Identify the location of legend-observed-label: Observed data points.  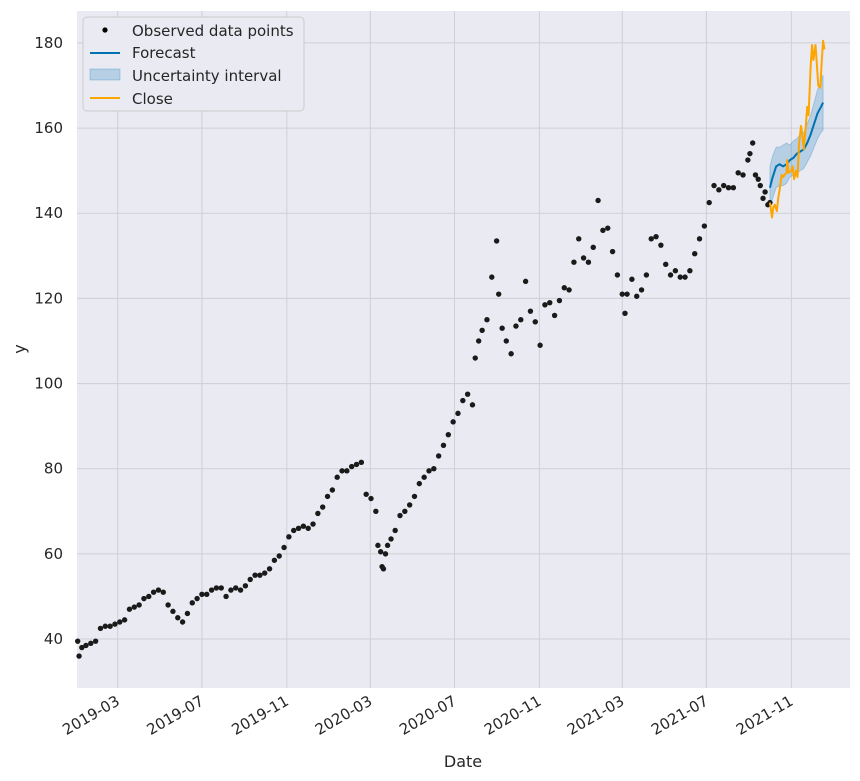
(213, 31).